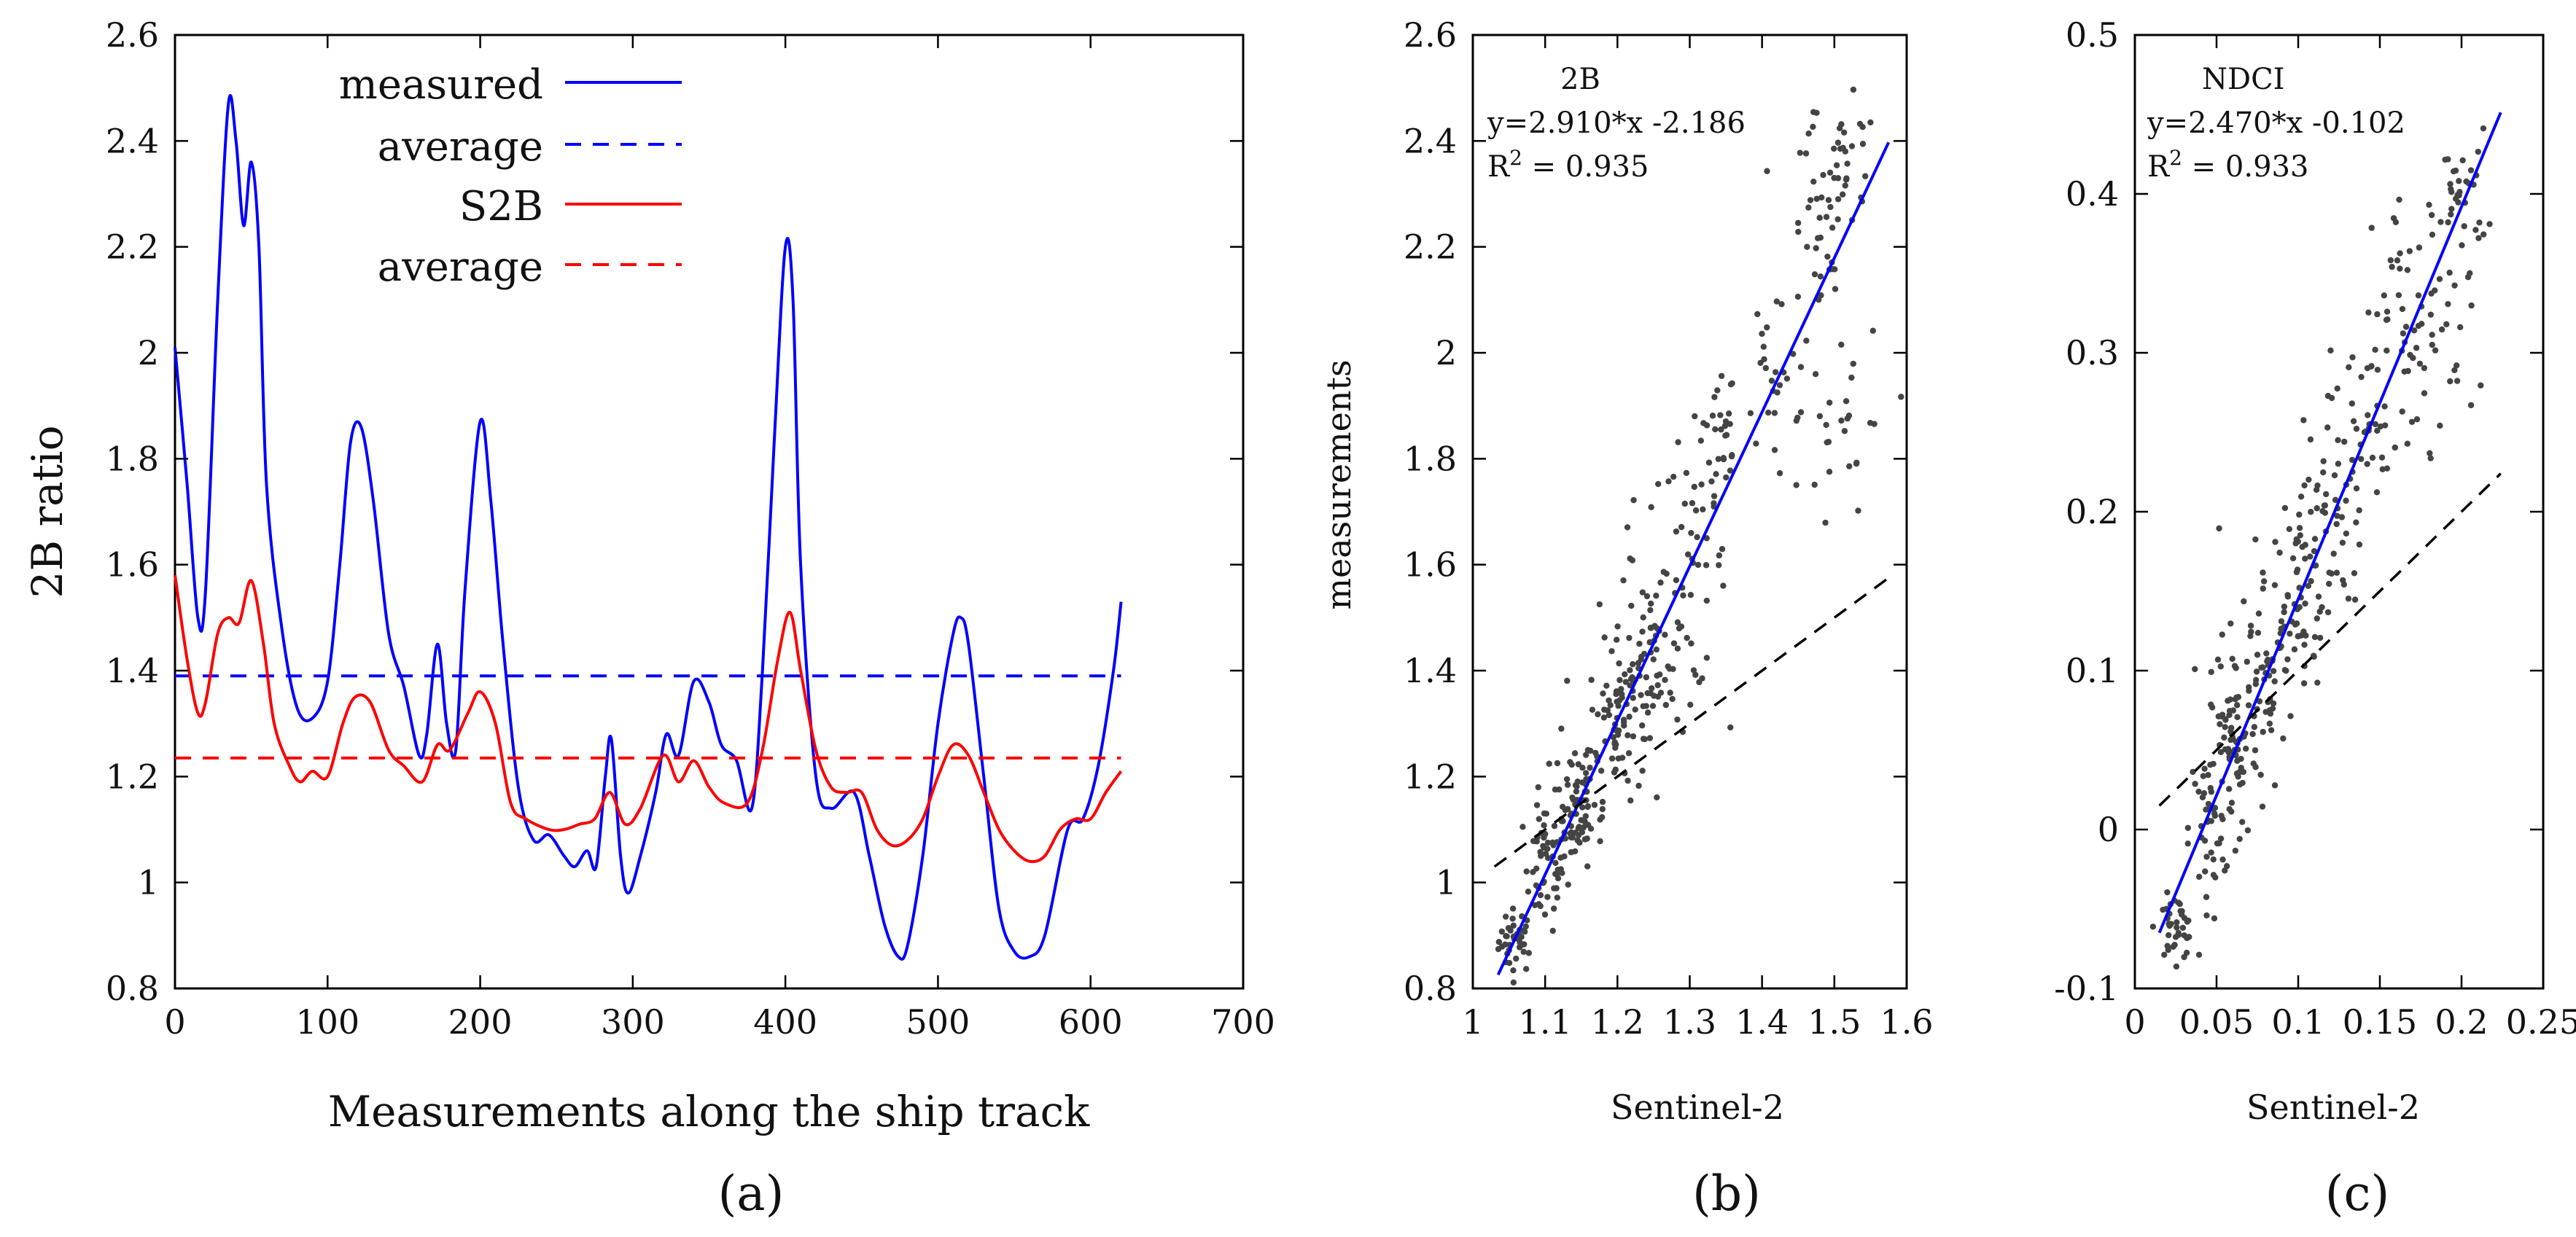 The width and height of the screenshot is (2576, 1237). What do you see at coordinates (132, 140) in the screenshot?
I see `panel-a-y-tick-label: 2.4` at bounding box center [132, 140].